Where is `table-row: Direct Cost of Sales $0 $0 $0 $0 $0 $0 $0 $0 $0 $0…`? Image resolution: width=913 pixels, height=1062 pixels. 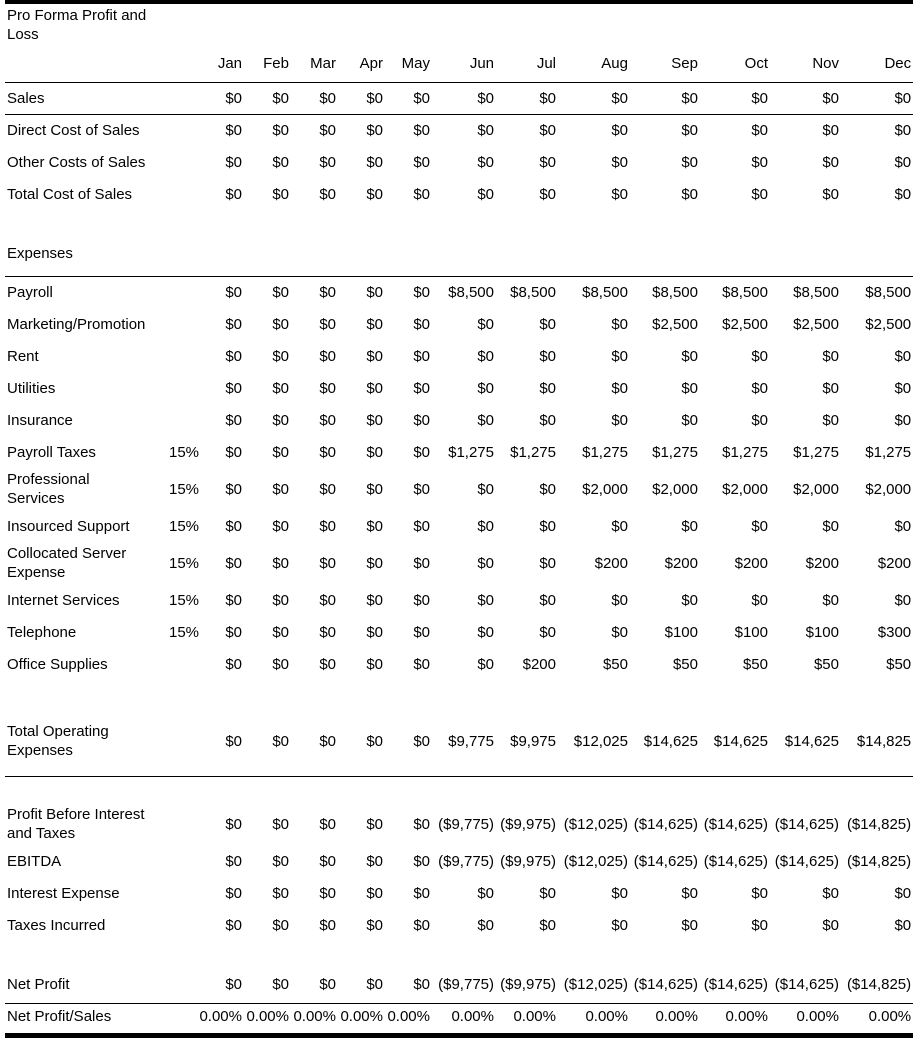
table-row: Direct Cost of Sales $0 $0 $0 $0 $0 $0 $0 $0 $0 $0… is located at coordinates (459, 130).